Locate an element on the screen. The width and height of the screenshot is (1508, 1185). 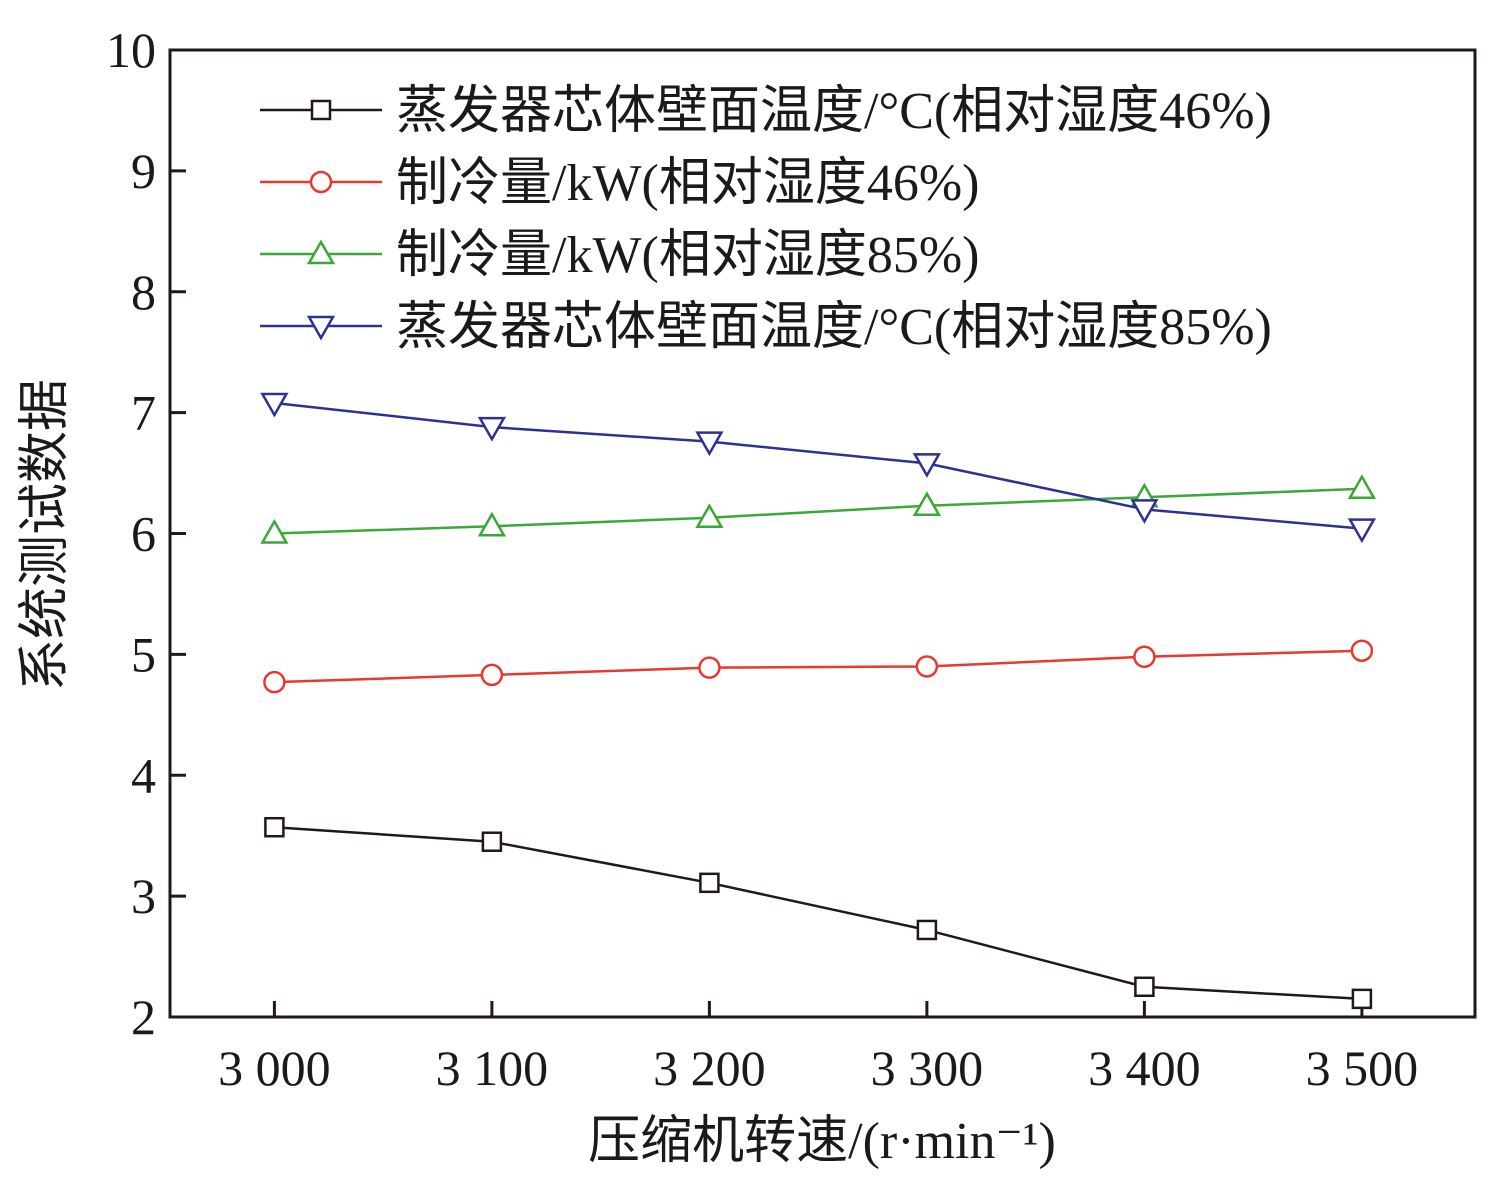
legend-item: 制冷量/kW(相对湿度85%) is located at coordinates (619, 255).